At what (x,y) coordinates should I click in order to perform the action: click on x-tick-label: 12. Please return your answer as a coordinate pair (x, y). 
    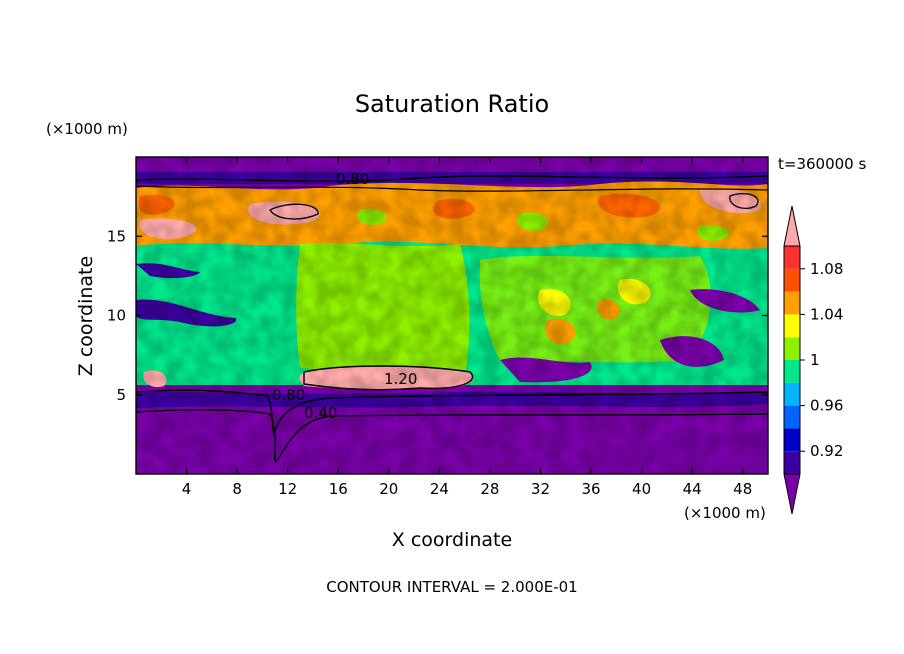
    Looking at the image, I should click on (287, 489).